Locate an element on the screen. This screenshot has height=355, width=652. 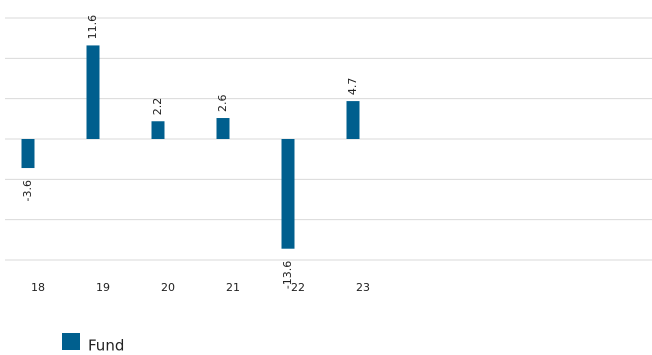
legend-label: Fund is located at coordinates (106, 346).